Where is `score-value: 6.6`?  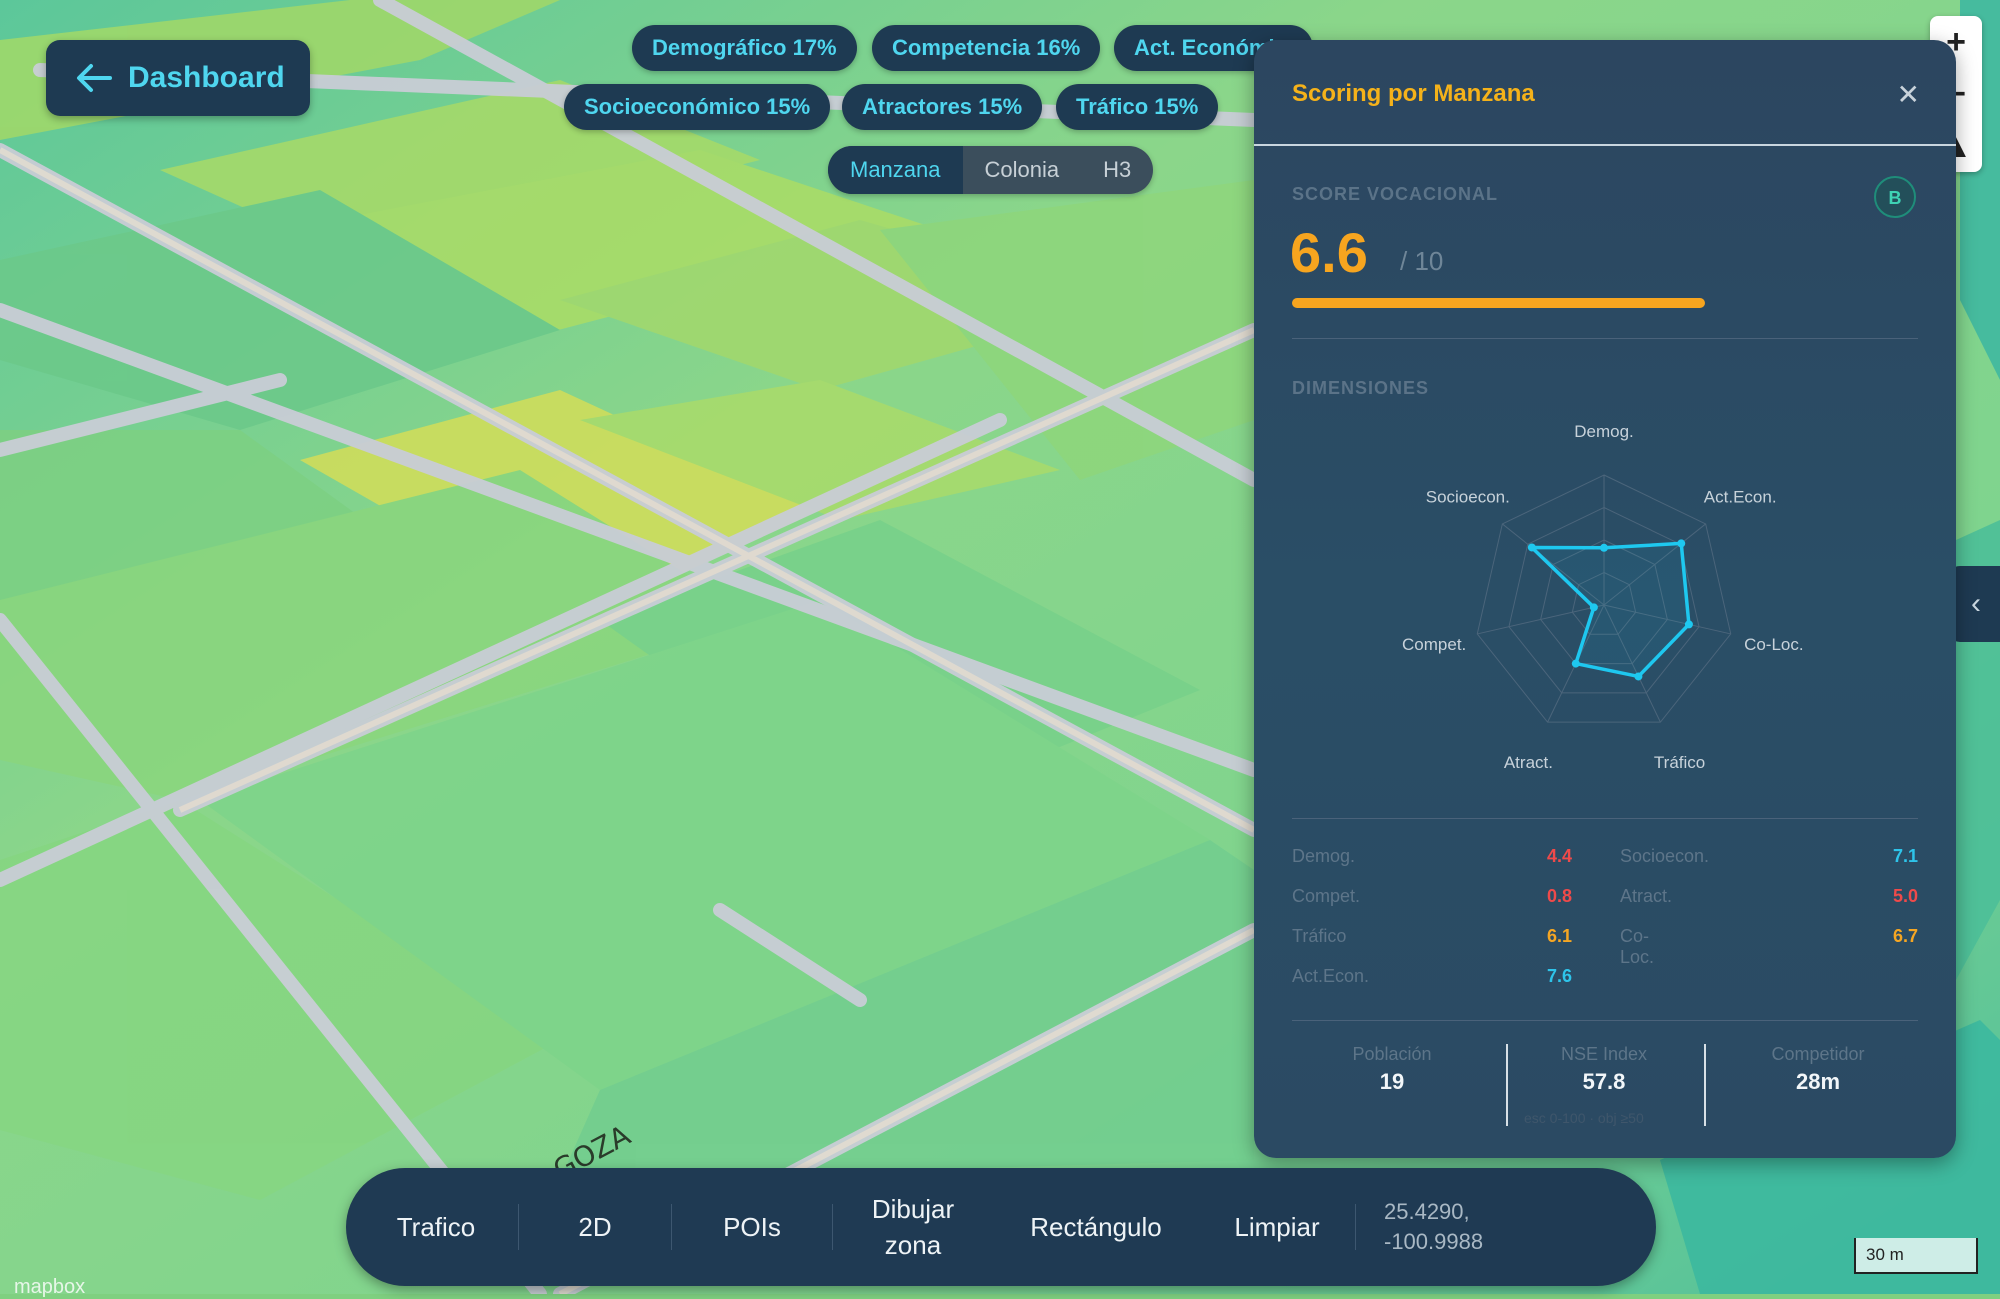
score-value: 6.6 is located at coordinates (1329, 252).